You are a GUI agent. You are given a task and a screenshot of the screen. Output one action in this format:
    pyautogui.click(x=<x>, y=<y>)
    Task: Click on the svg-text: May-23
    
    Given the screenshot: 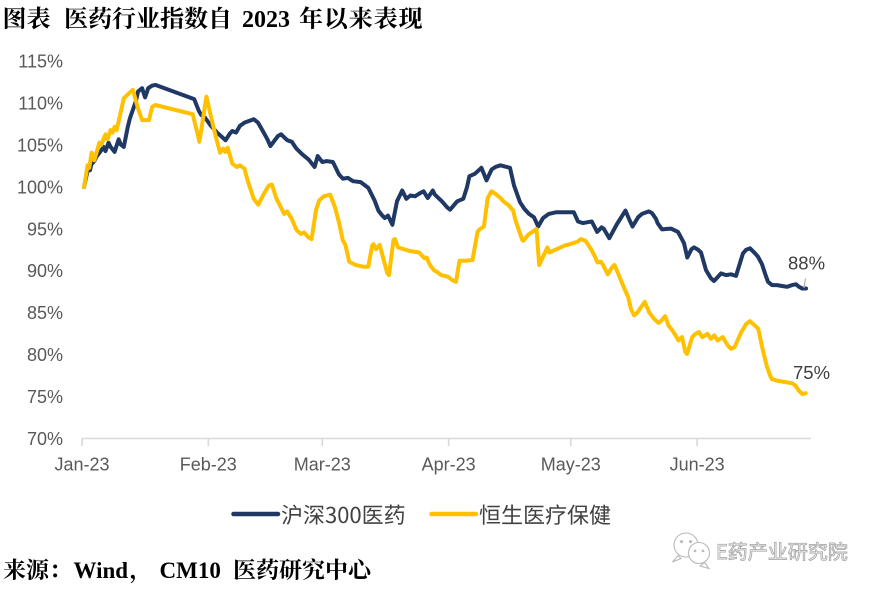 What is the action you would take?
    pyautogui.click(x=571, y=465)
    